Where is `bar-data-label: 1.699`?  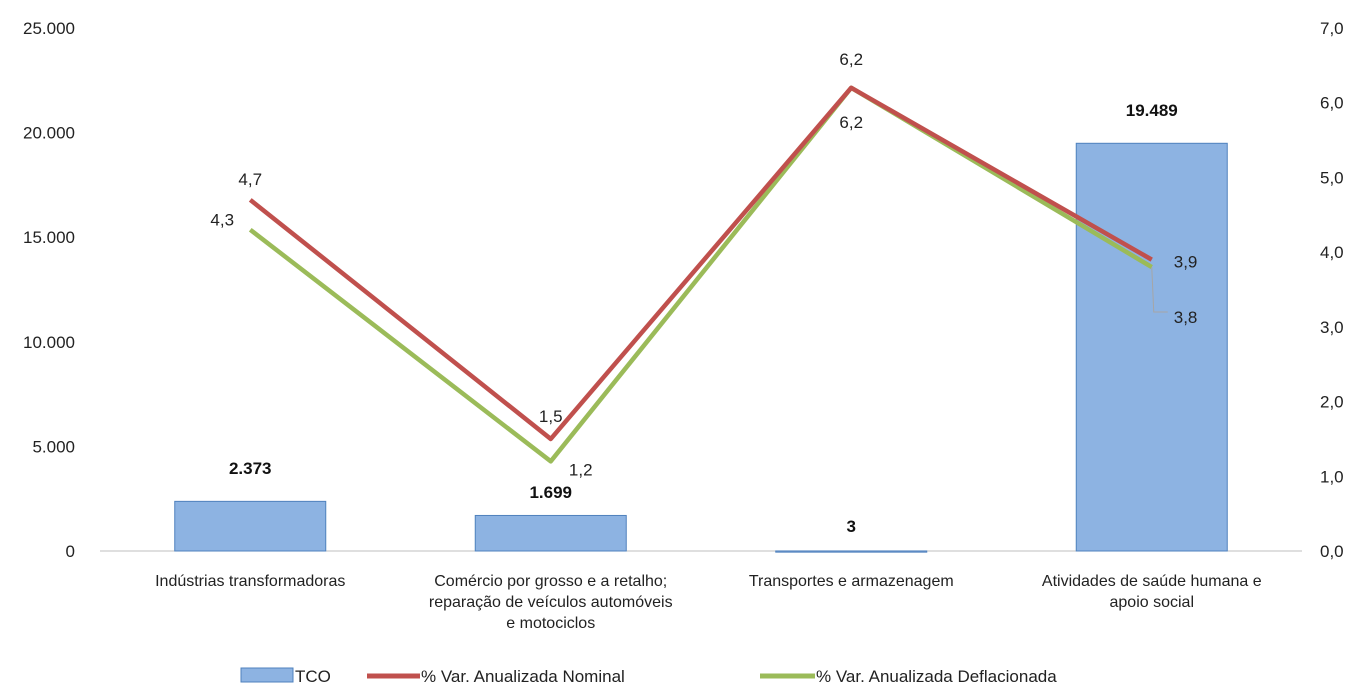
bar-data-label: 1.699 is located at coordinates (550, 492).